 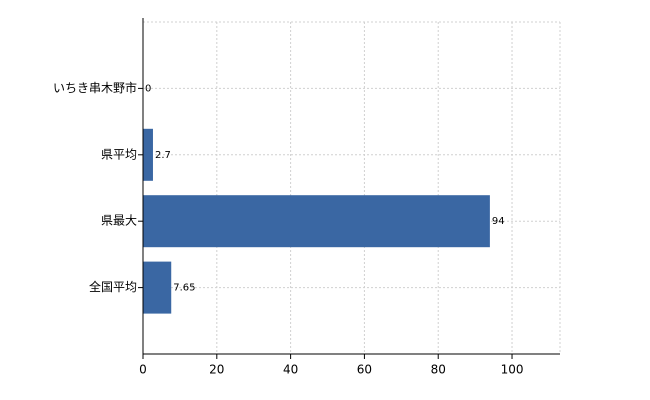 I want to click on y-tick-label: いちき串木野市, so click(x=95, y=87).